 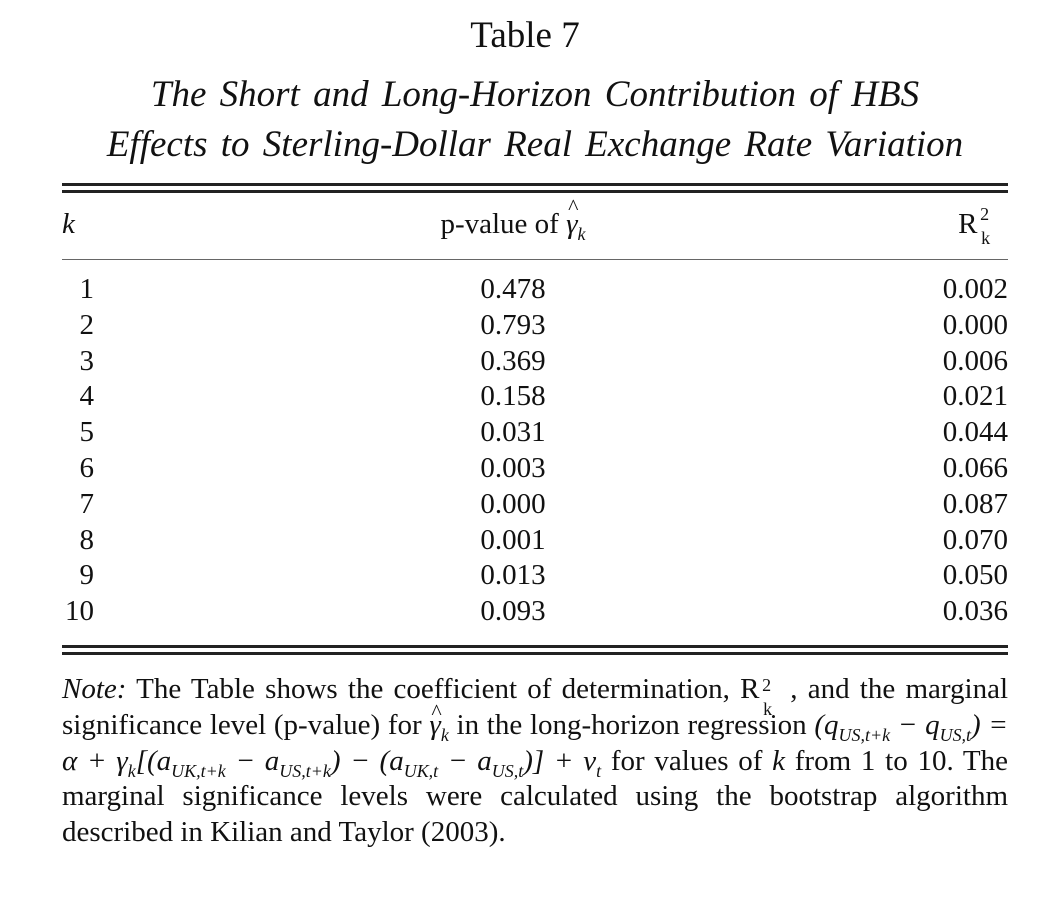 I want to click on column-header-pvalue: p-value of ^ γk, so click(x=513, y=219).